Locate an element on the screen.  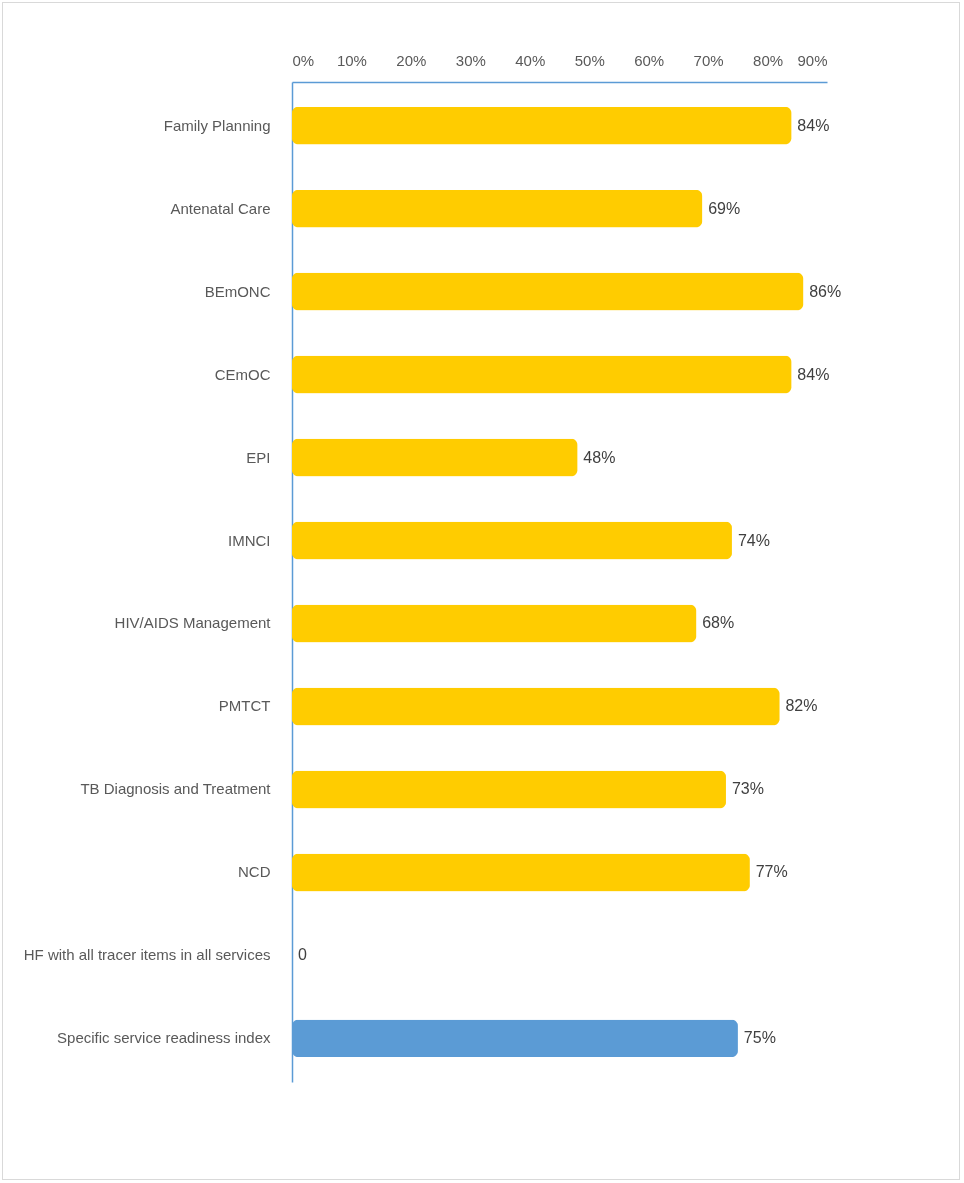
y-tick-label: HF with all tracer items in all services is located at coordinates (147, 955).